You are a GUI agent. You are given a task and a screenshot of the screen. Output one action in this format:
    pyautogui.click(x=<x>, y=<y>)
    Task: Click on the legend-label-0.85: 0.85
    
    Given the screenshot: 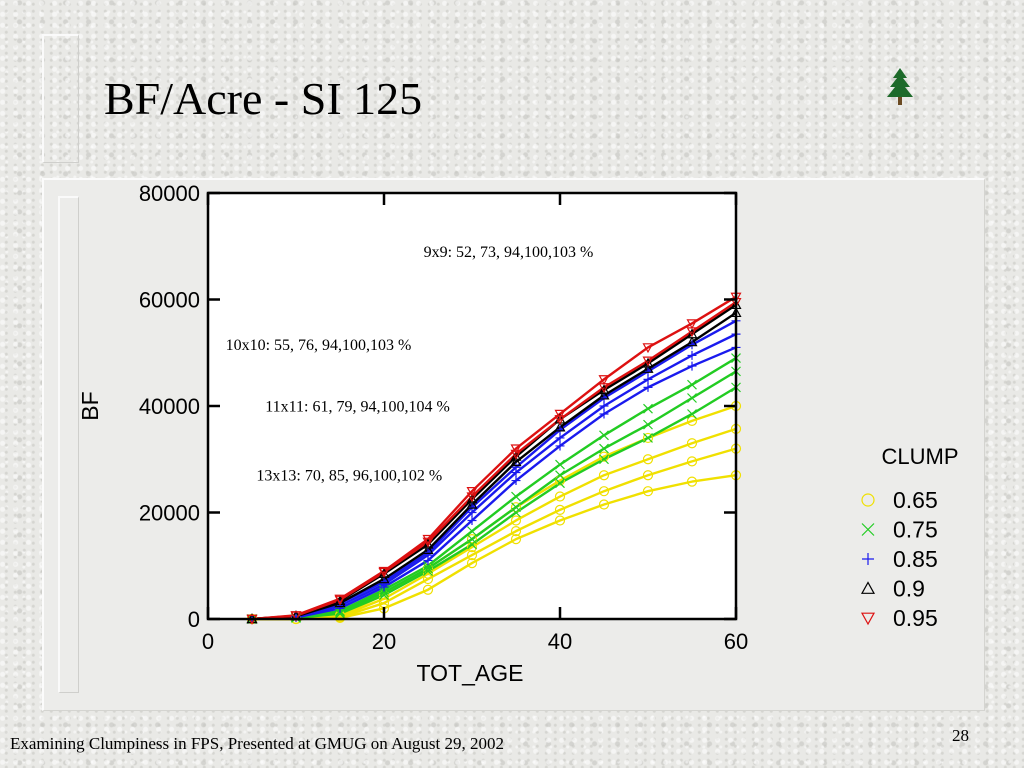 What is the action you would take?
    pyautogui.click(x=915, y=559)
    